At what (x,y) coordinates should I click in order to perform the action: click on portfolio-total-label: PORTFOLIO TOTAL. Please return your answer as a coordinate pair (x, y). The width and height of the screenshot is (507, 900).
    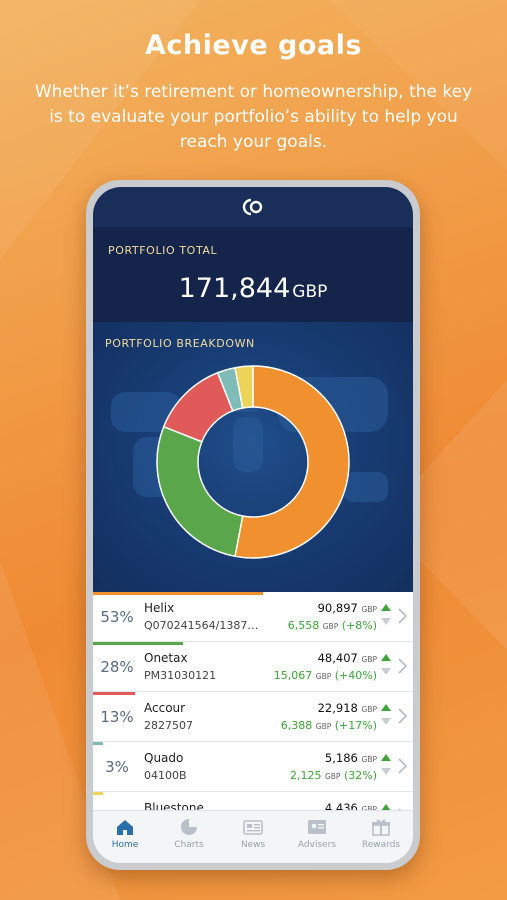
    Looking at the image, I should click on (163, 250).